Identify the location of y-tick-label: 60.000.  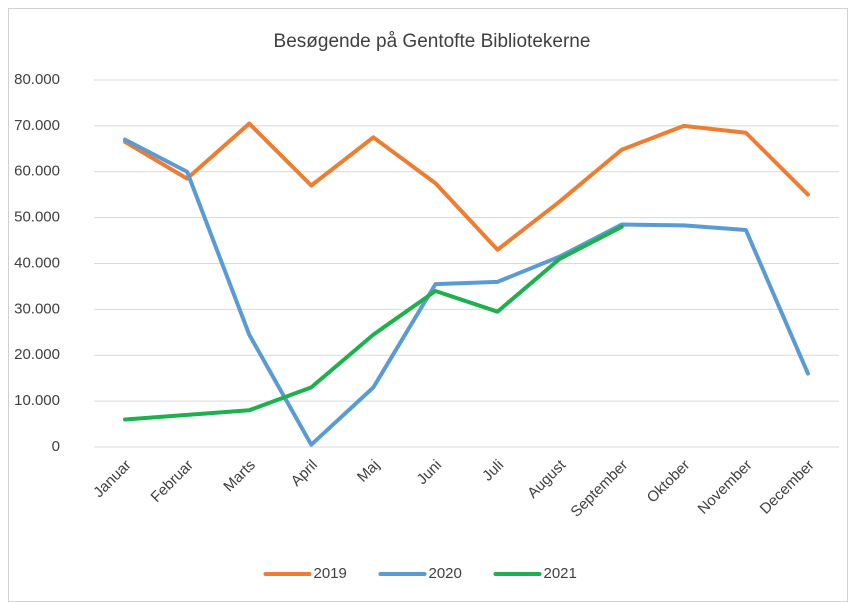
(37, 171).